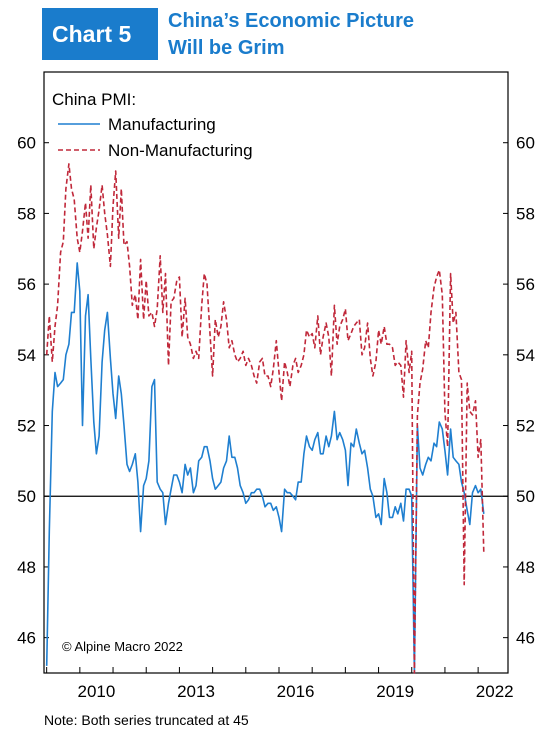  I want to click on x-tick-label: 2010, so click(97, 691).